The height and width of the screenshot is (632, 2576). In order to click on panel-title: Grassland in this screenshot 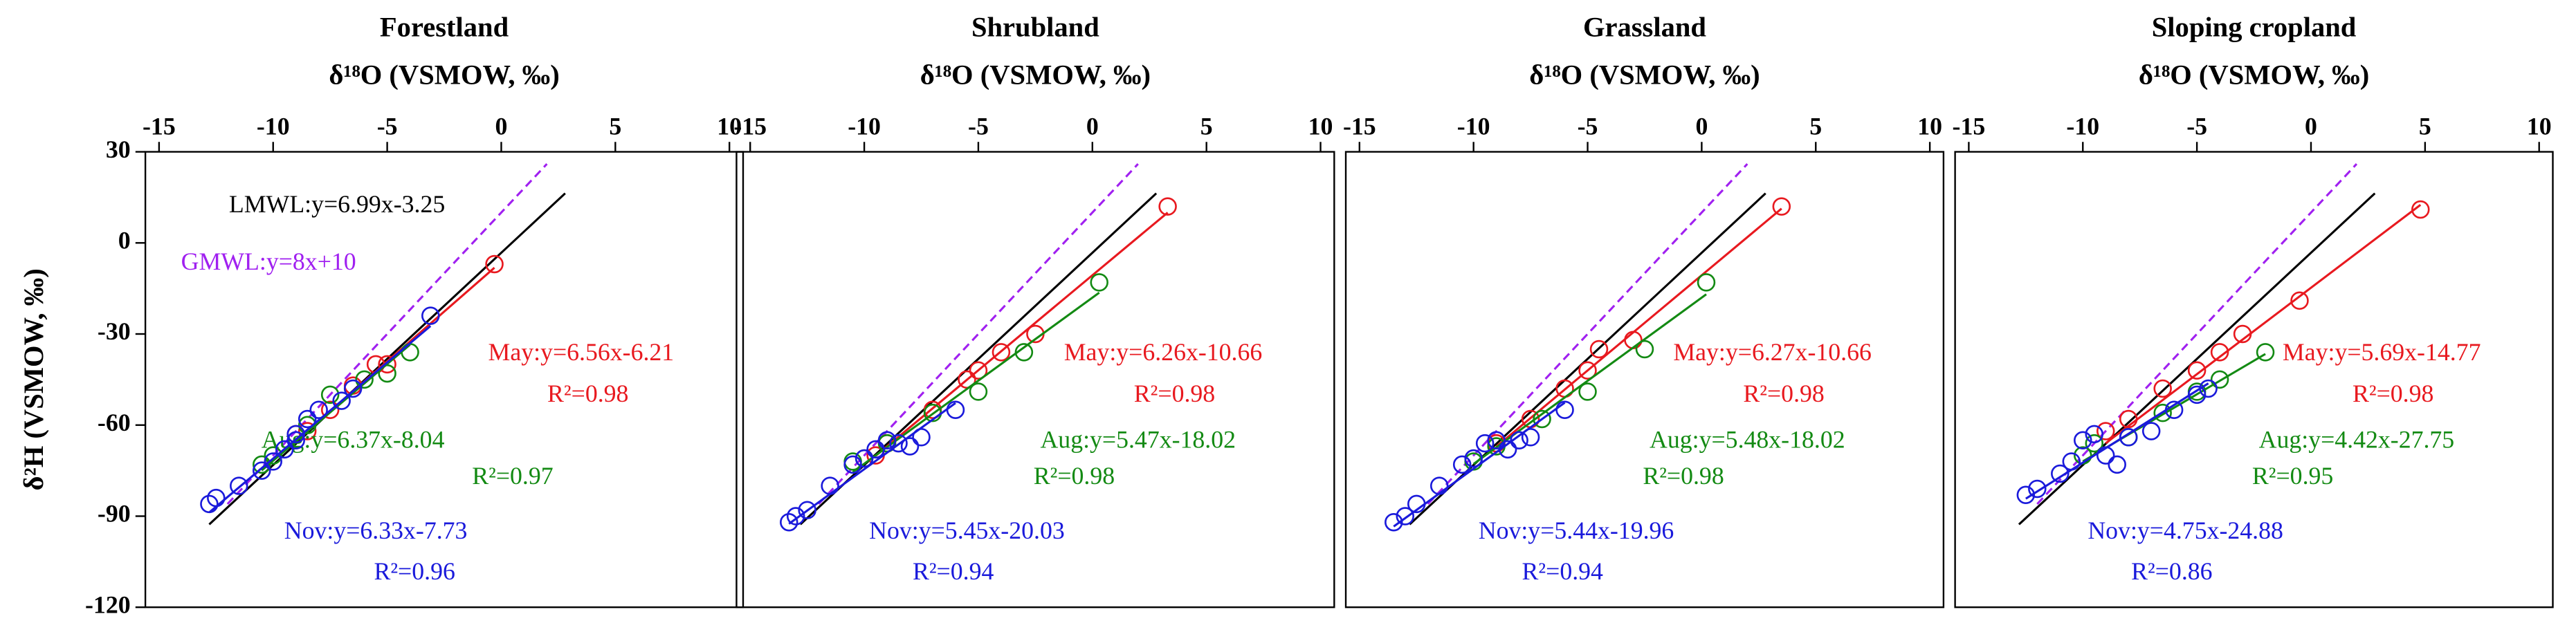, I will do `click(1645, 26)`.